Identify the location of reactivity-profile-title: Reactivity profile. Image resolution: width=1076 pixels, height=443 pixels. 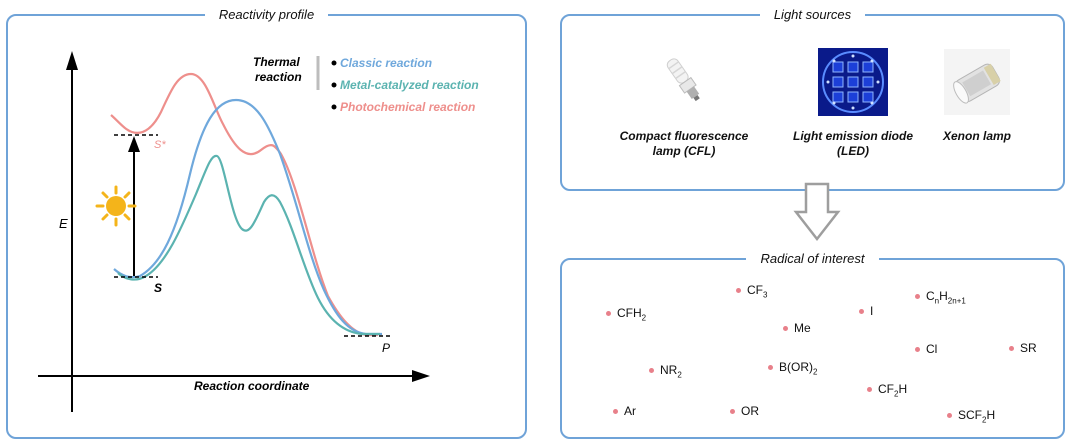
(266, 14).